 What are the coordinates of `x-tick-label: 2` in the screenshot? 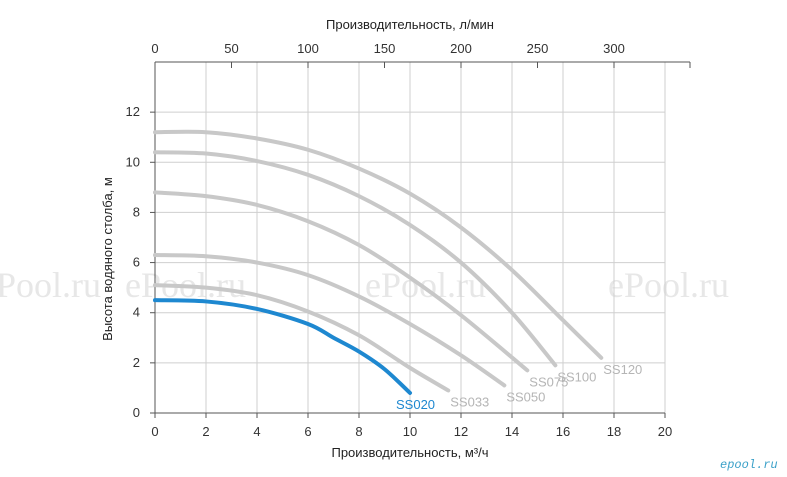 It's located at (205, 431).